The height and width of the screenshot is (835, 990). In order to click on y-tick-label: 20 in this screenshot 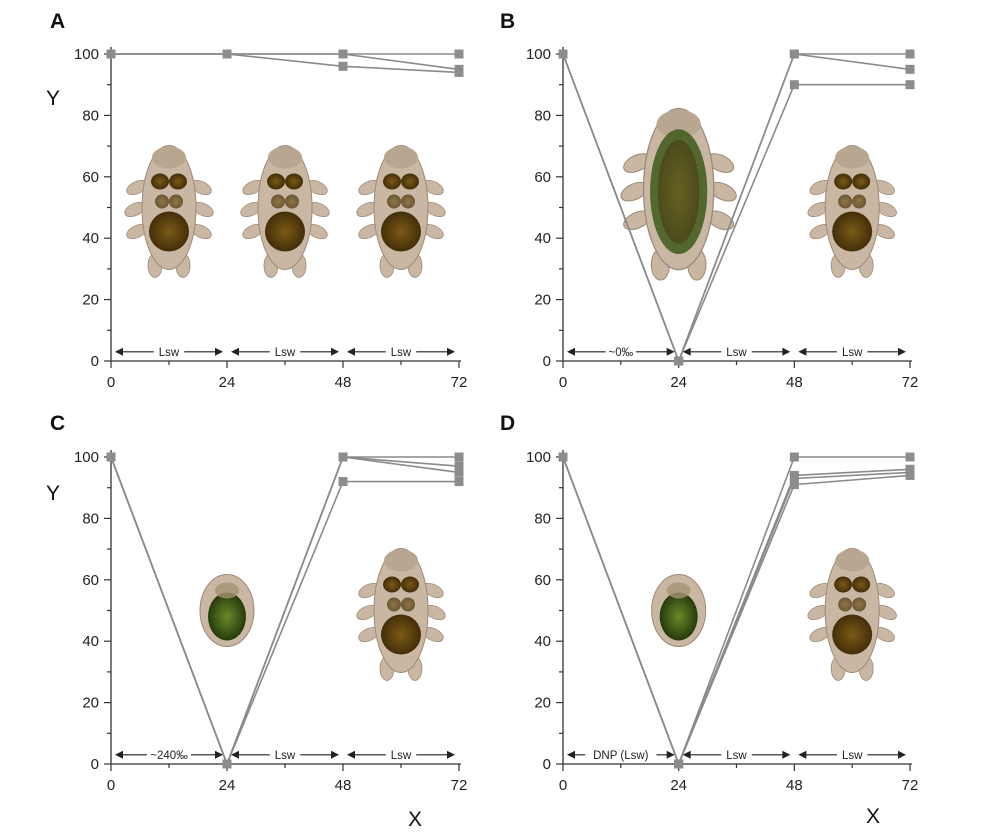, I will do `click(542, 703)`.